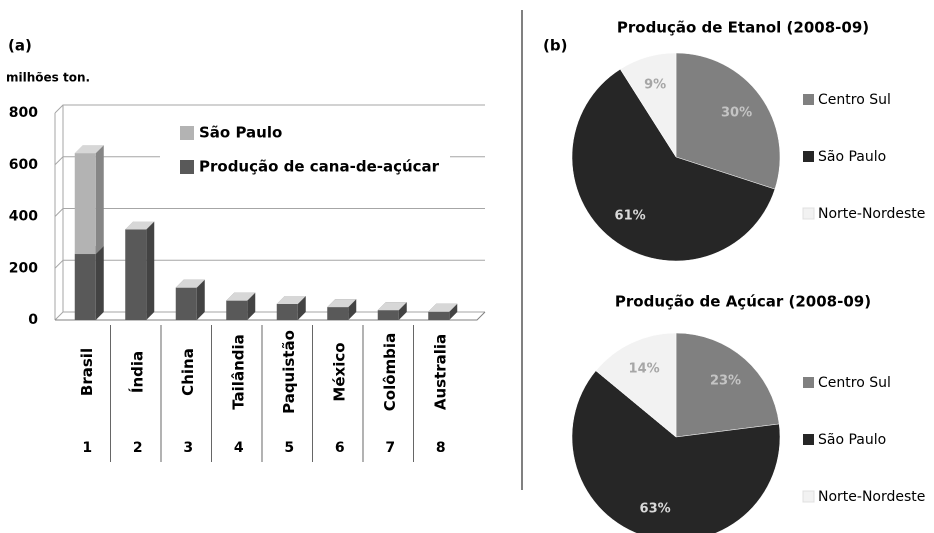  What do you see at coordinates (725, 380) in the screenshot?
I see `data-label: 23%` at bounding box center [725, 380].